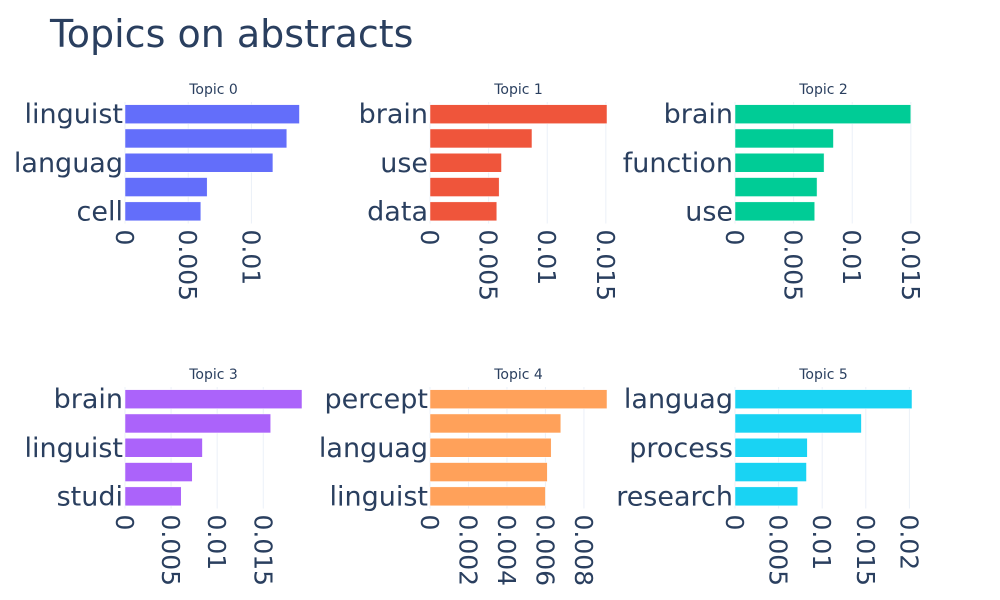 This screenshot has height=600, width=1000. Describe the element at coordinates (518, 375) in the screenshot. I see `subplot-title: Topic 4` at that location.